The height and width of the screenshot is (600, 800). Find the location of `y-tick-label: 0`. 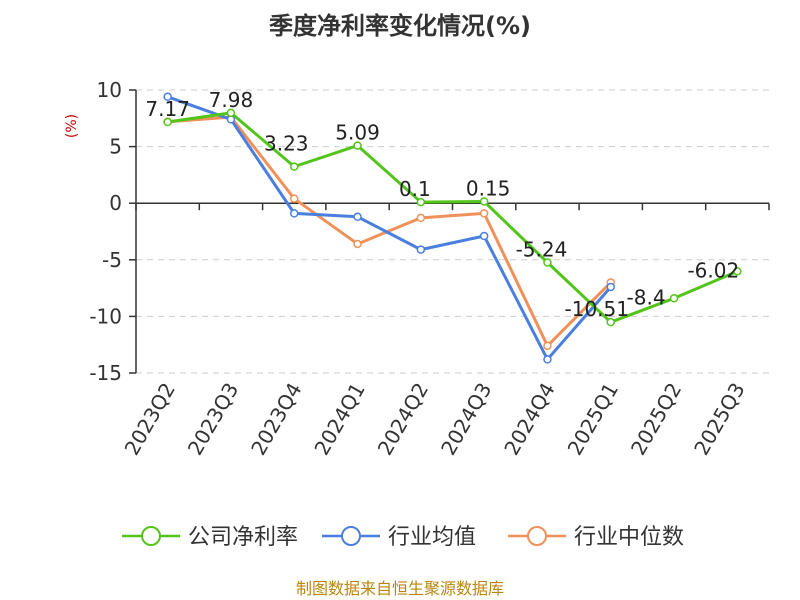

y-tick-label: 0 is located at coordinates (115, 203).